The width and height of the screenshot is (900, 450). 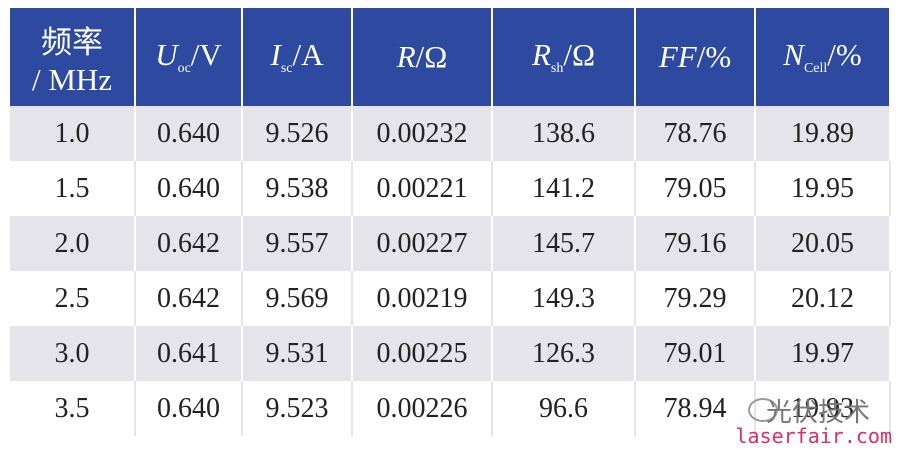 I want to click on table-cell: 0.00225, so click(x=422, y=353).